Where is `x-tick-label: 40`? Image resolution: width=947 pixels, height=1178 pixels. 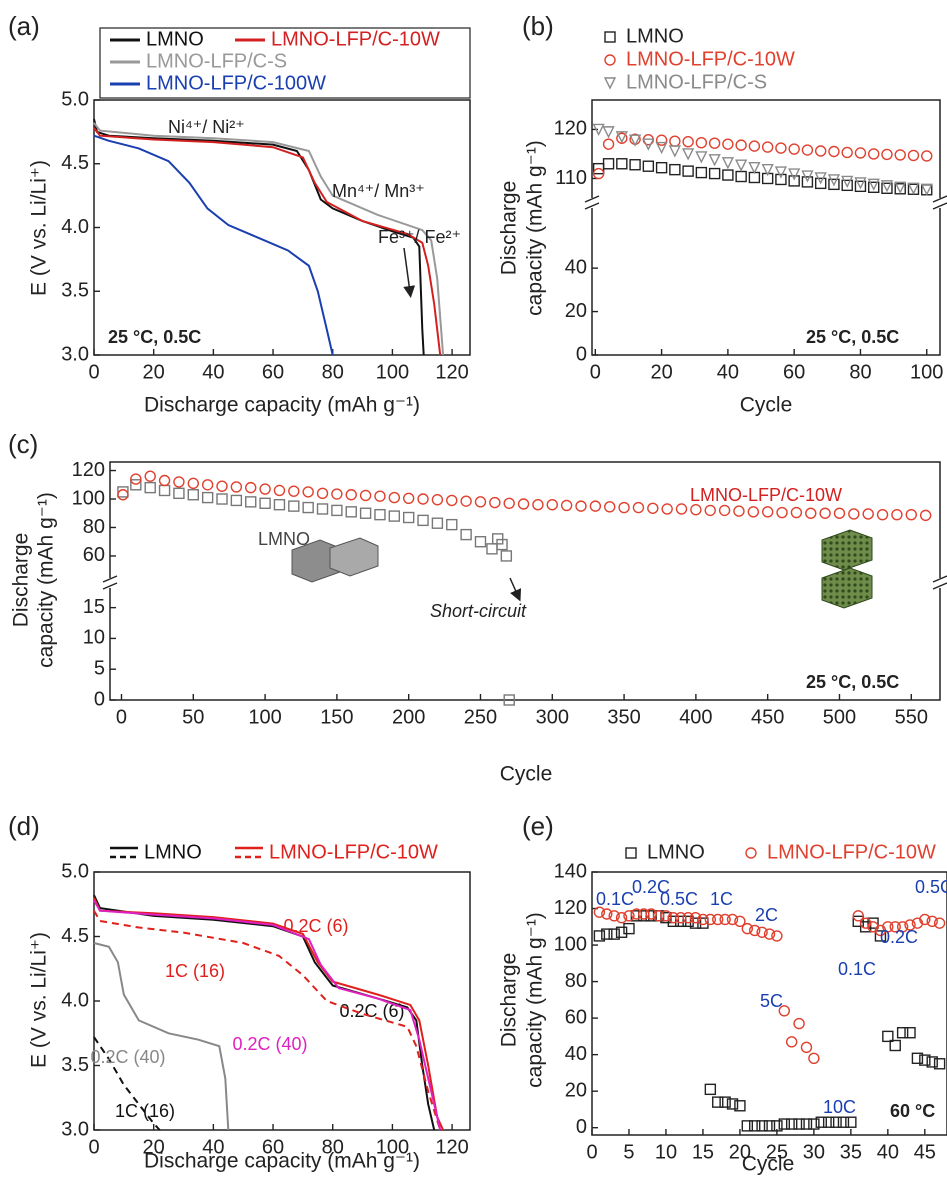
x-tick-label: 40 is located at coordinates (728, 372).